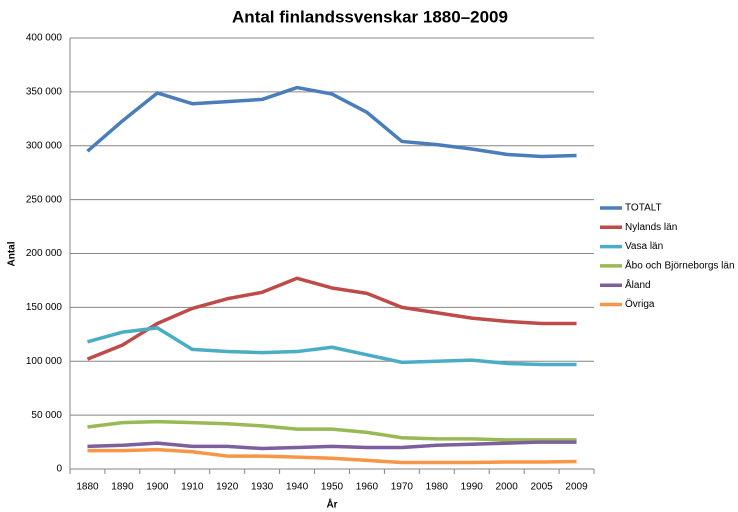 The image size is (738, 512). Describe the element at coordinates (44, 307) in the screenshot. I see `y-tick-label: 150 000` at that location.